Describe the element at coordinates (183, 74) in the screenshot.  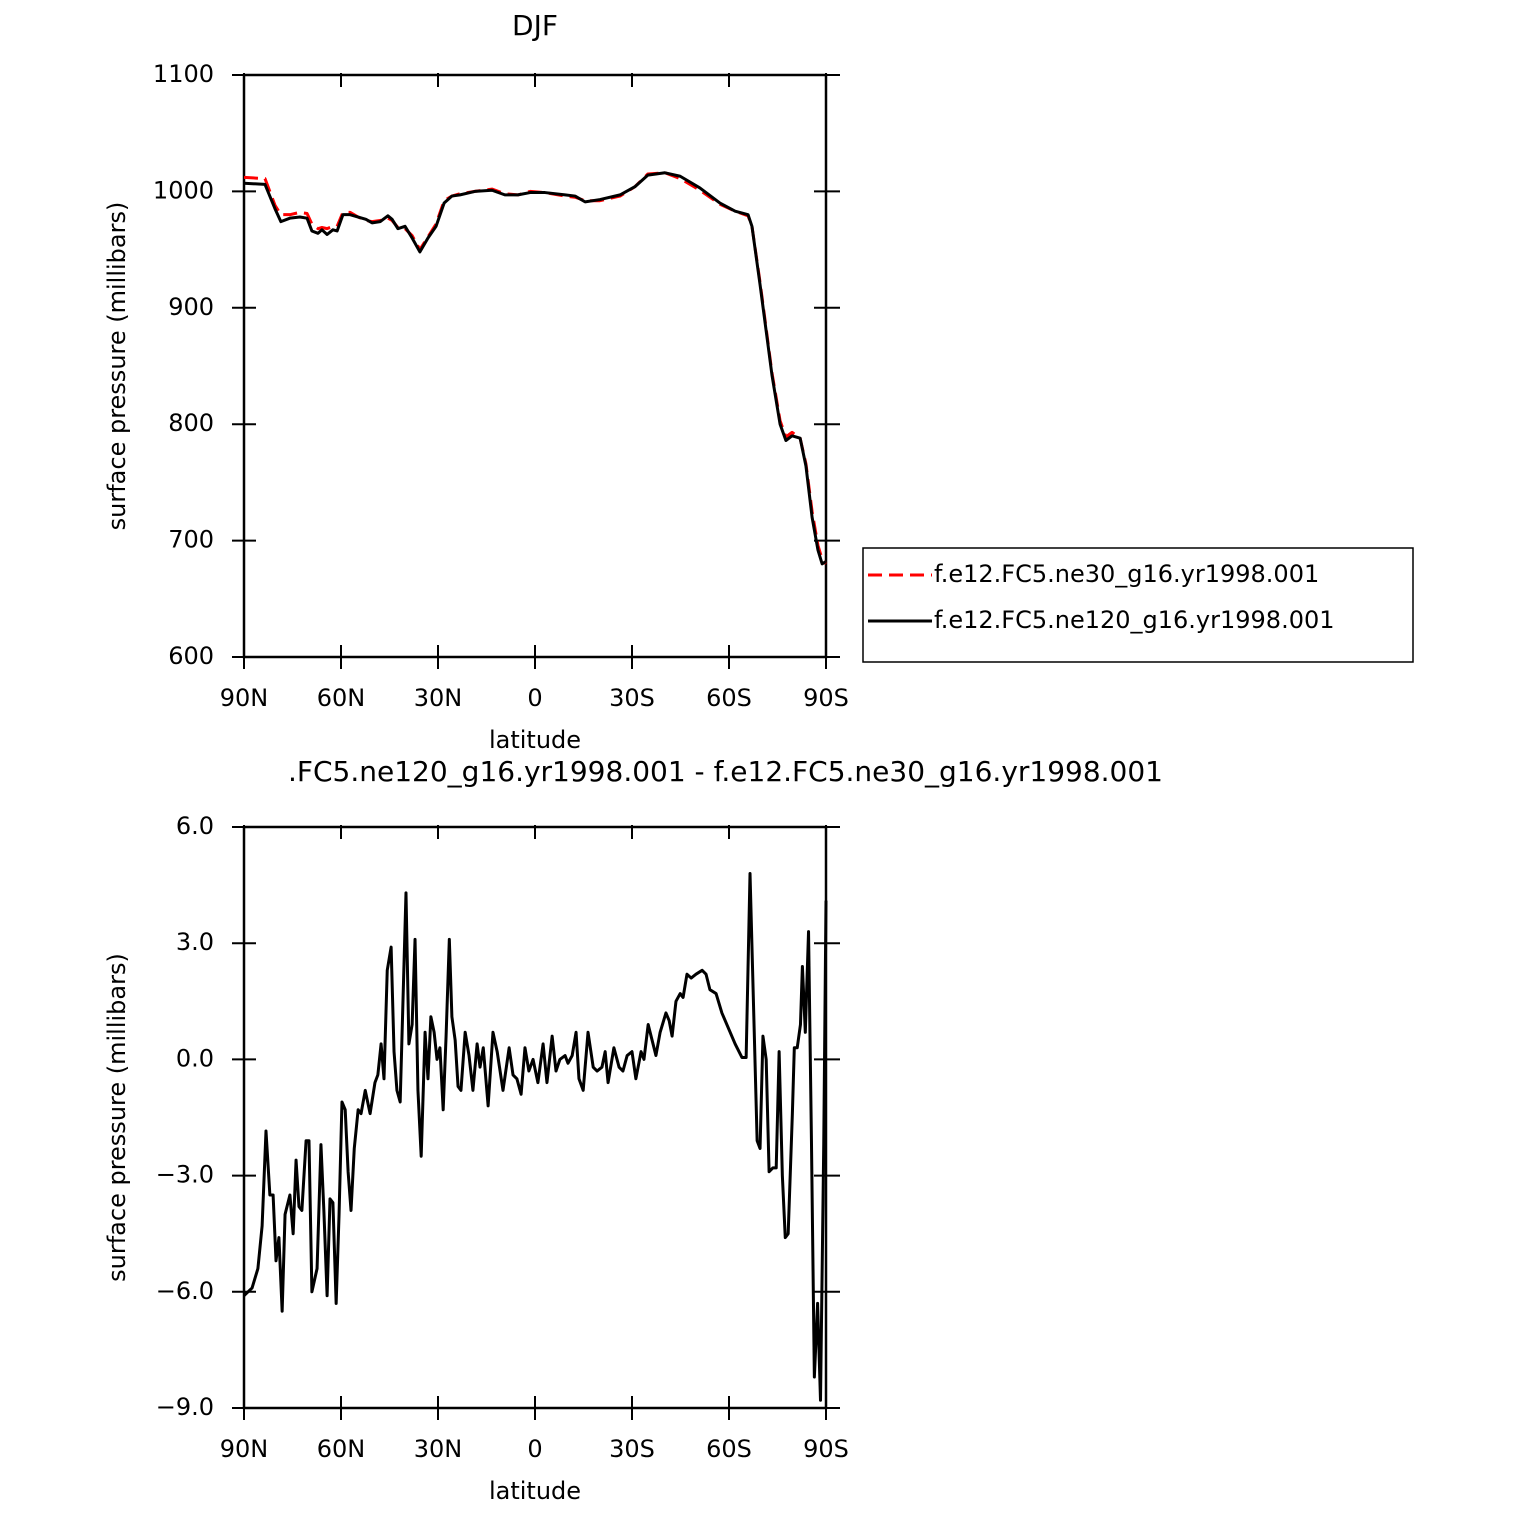
I see `y-tick-label: 1100` at that location.